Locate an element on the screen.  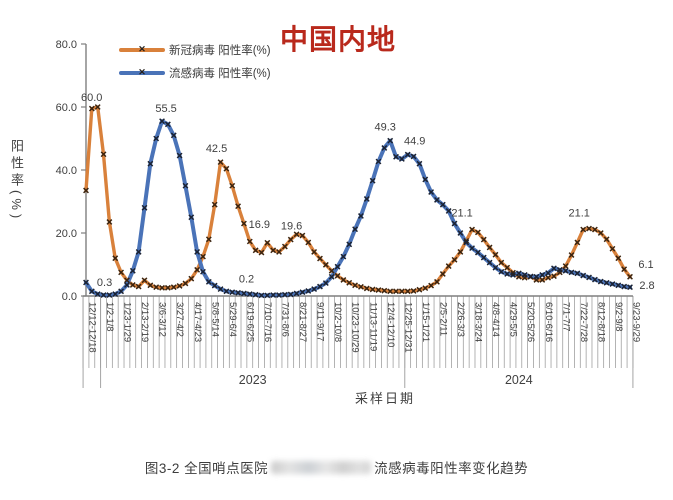
legend-label-flu: 流感病毒 阳性率(%) is located at coordinates (220, 74).